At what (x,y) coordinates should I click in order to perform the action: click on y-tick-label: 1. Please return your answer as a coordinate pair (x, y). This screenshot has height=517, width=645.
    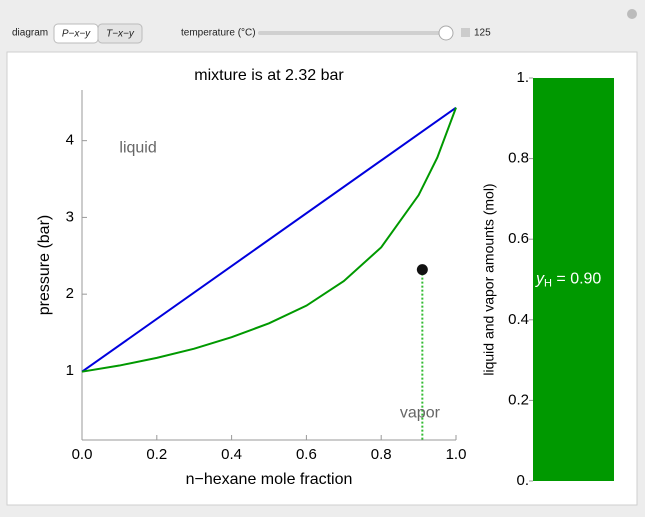
    Looking at the image, I should click on (70, 370).